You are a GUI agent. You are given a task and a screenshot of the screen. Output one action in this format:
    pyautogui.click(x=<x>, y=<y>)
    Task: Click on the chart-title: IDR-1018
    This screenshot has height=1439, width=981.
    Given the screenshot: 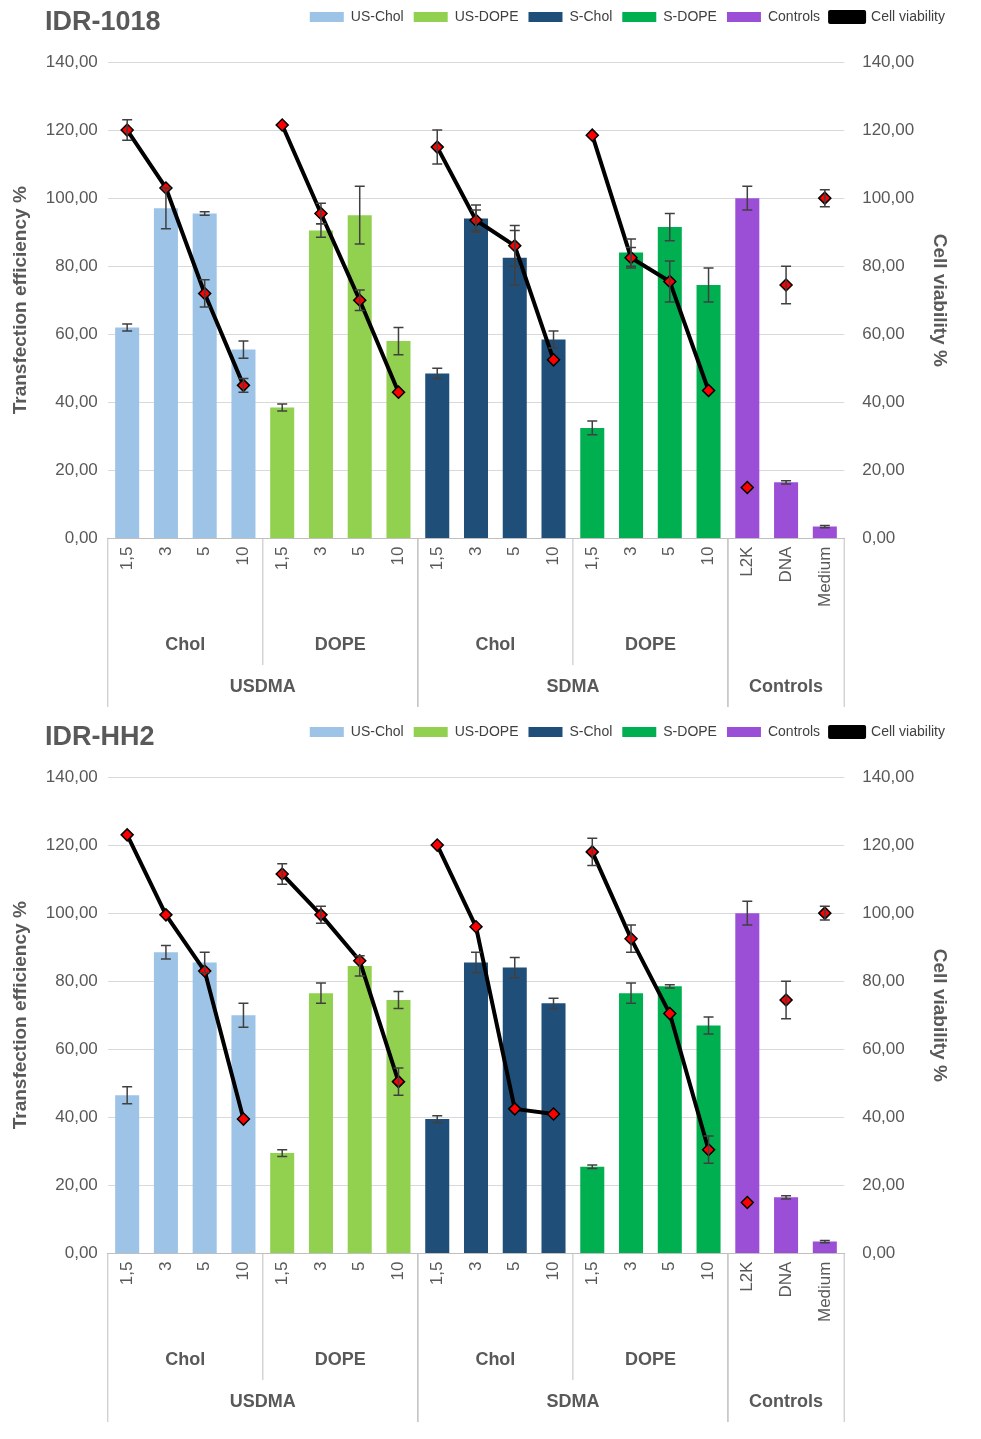 What is the action you would take?
    pyautogui.click(x=103, y=21)
    